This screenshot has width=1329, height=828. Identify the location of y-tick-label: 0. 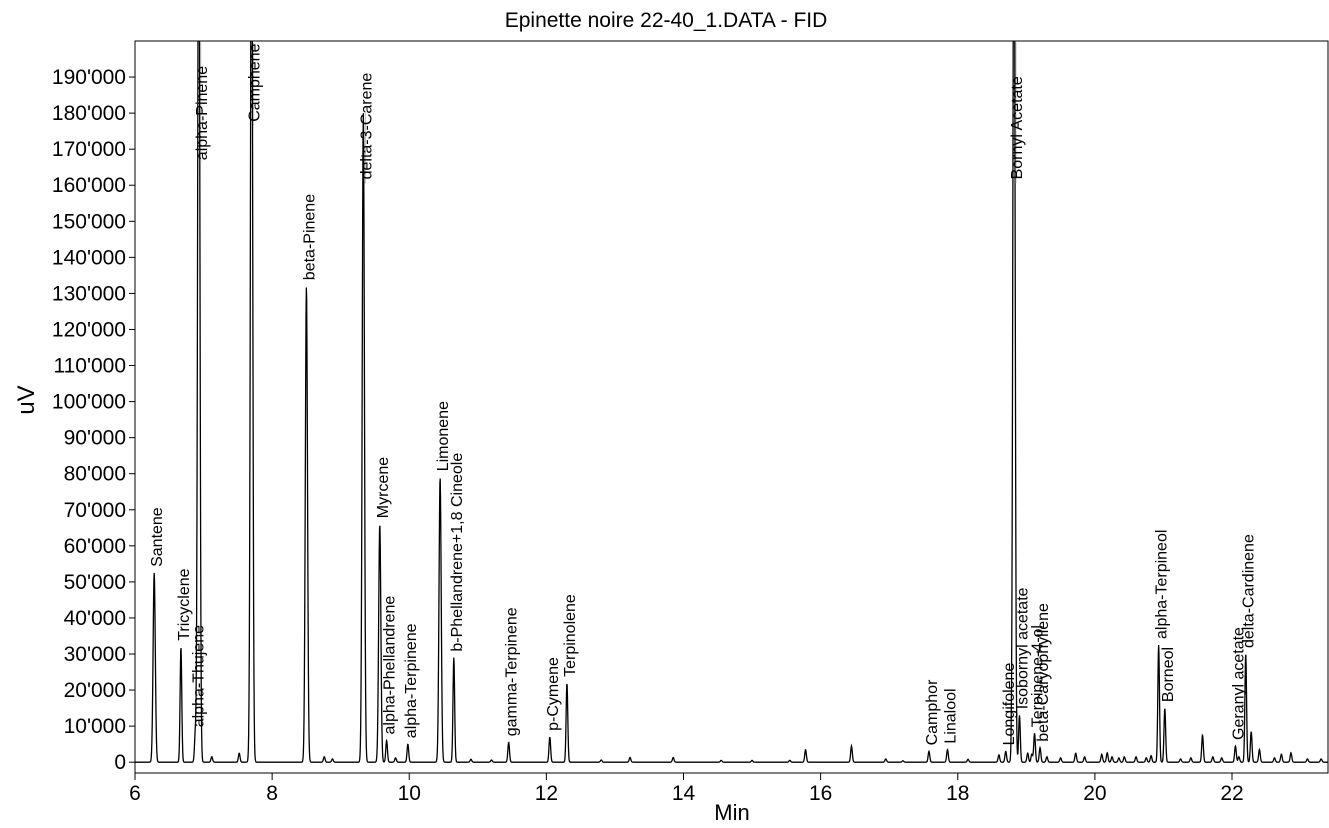
(120, 762).